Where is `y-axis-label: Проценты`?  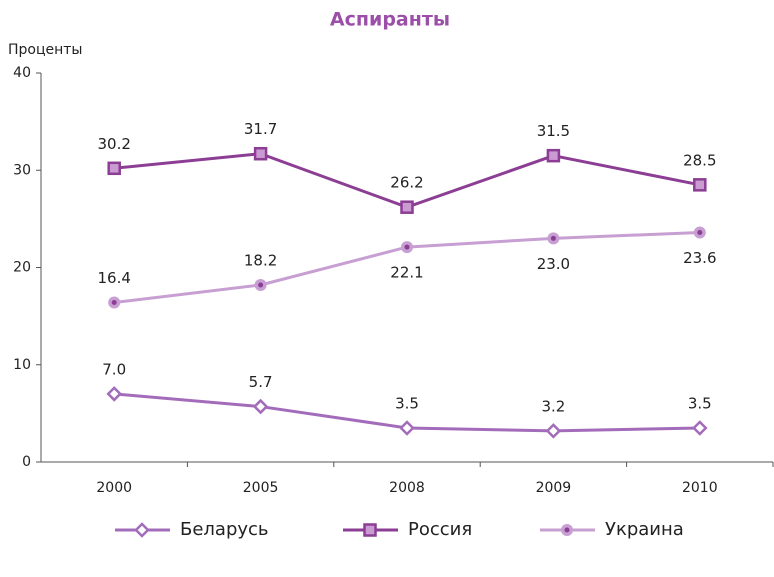 y-axis-label: Проценты is located at coordinates (45, 50).